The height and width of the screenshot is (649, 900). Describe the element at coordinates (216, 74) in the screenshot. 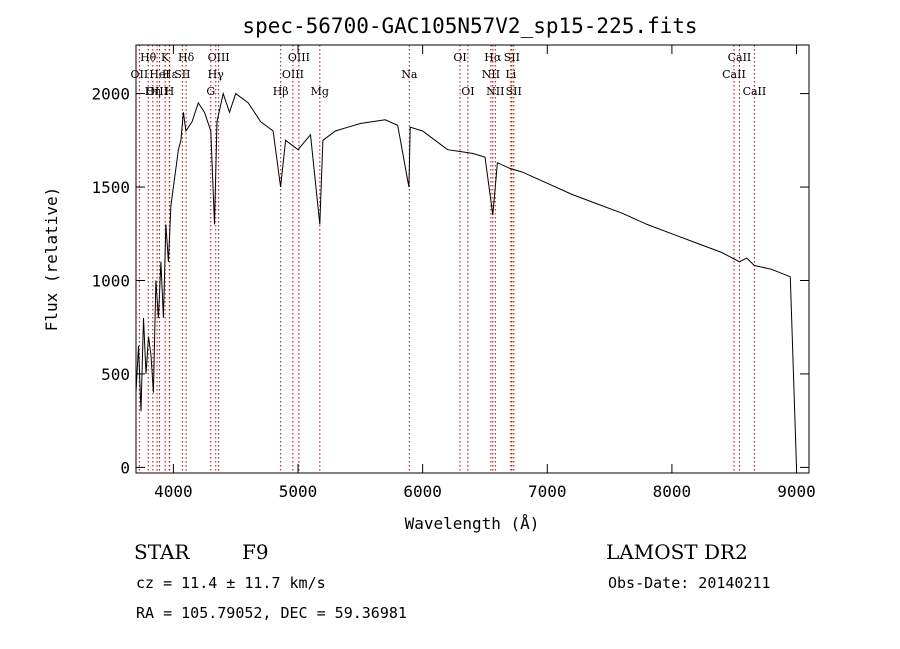

I see `line-marker-label: Hγ` at that location.